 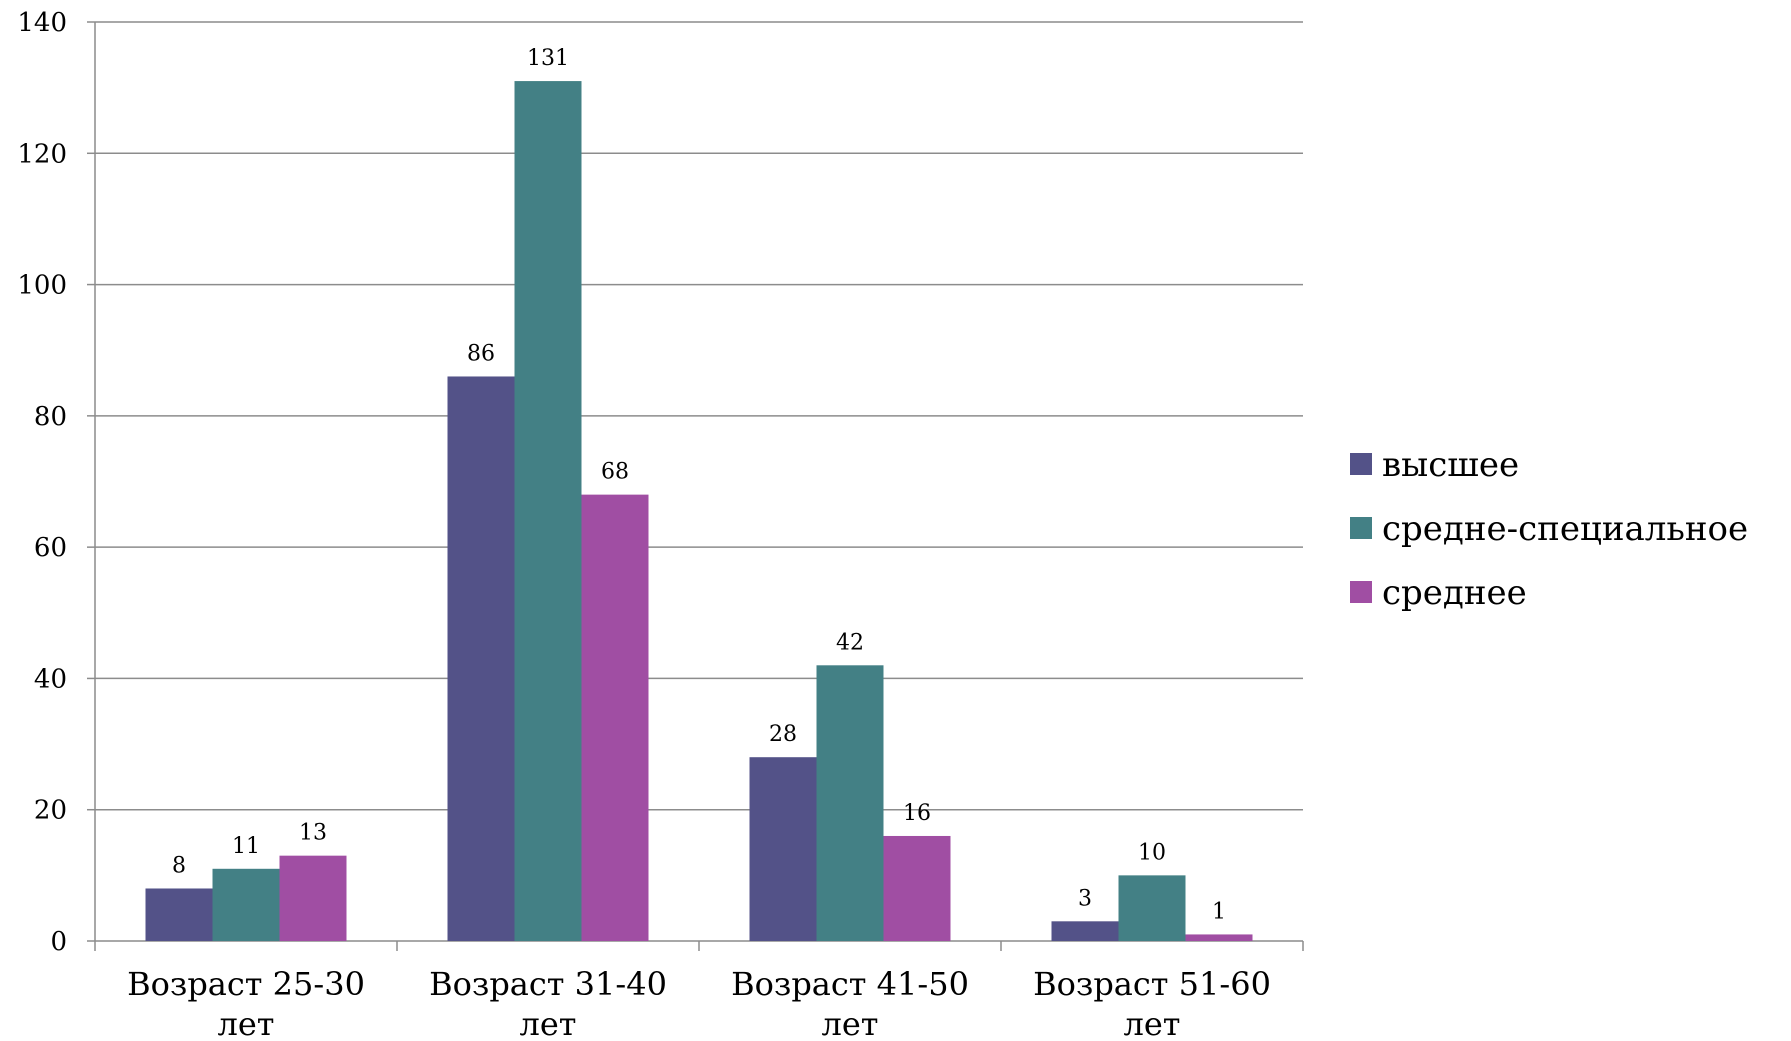 What do you see at coordinates (58, 942) in the screenshot?
I see `y-tick-label: 0` at bounding box center [58, 942].